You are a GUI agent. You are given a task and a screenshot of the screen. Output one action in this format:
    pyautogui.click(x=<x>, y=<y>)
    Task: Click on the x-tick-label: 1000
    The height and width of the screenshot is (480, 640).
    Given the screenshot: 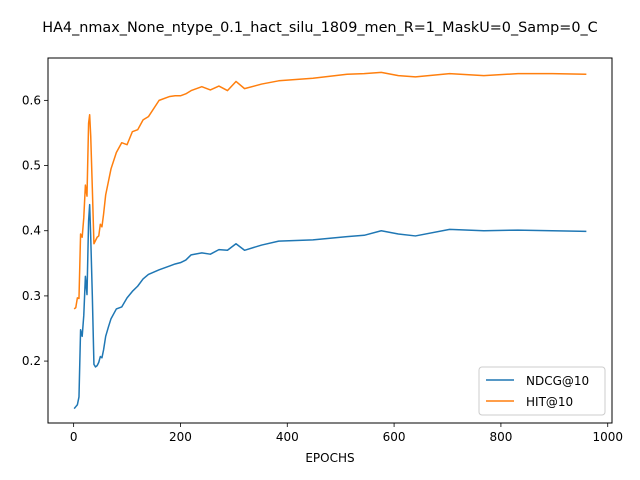 What is the action you would take?
    pyautogui.click(x=607, y=437)
    